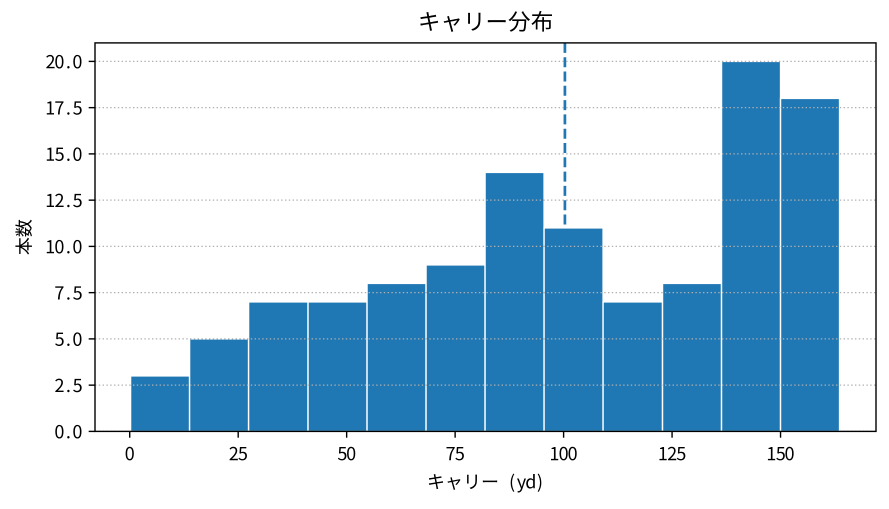 The width and height of the screenshot is (889, 509). I want to click on y-tick-labels, so click(64, 246).